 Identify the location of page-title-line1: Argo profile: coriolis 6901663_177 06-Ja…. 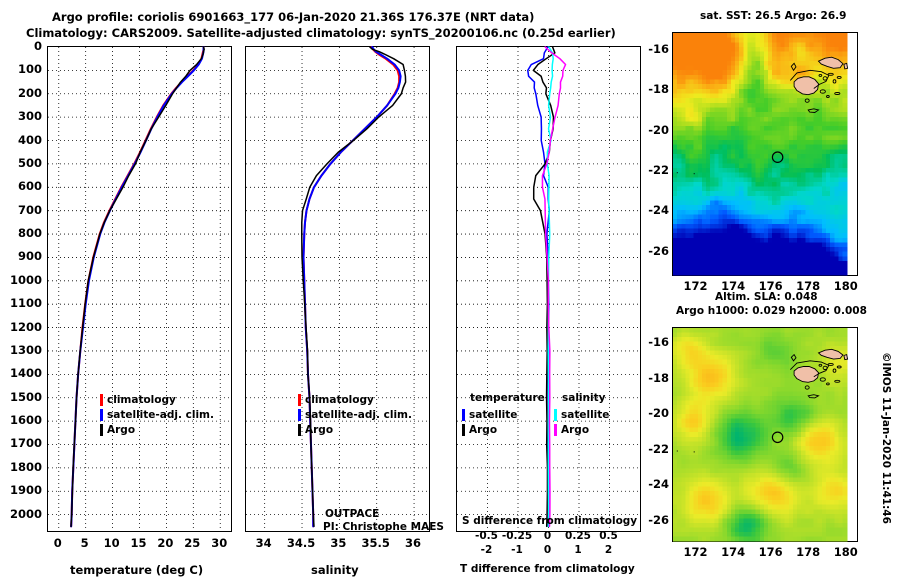
(293, 17).